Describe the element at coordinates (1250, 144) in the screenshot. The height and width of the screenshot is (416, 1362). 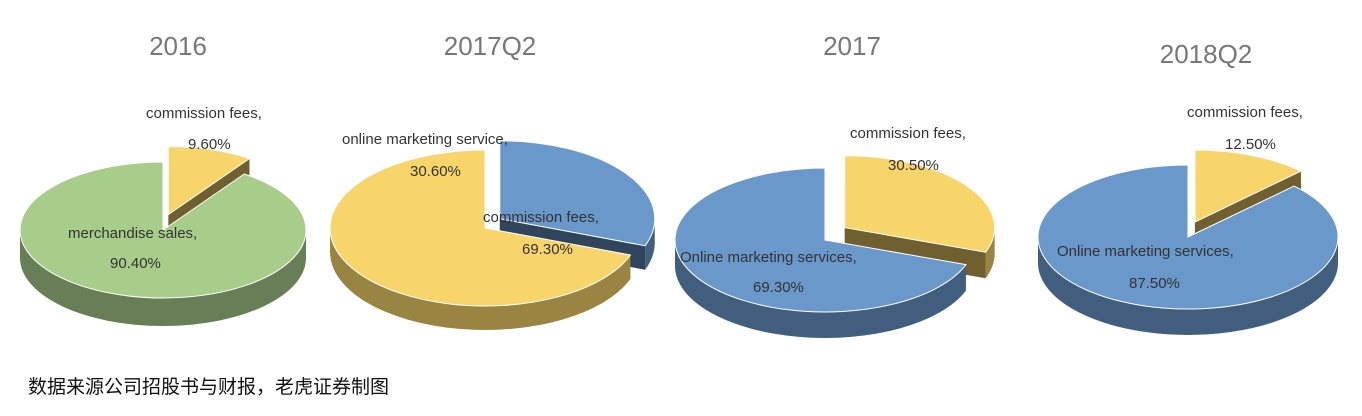
I see `slice-value-label: 12.50%` at that location.